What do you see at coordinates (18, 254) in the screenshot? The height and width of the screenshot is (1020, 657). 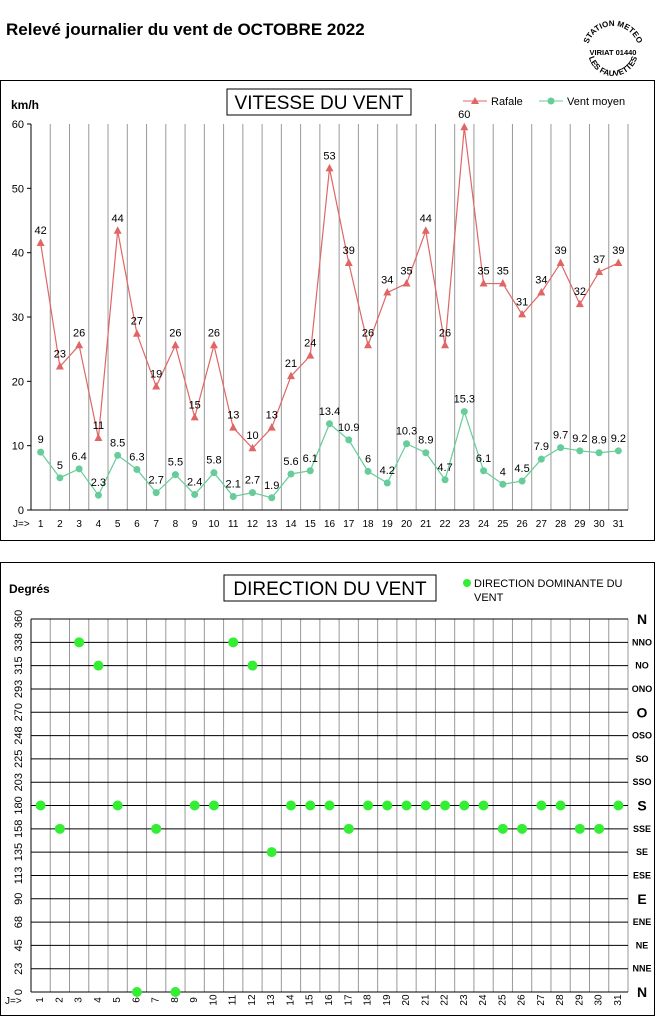 I see `y-tick-label: 40` at bounding box center [18, 254].